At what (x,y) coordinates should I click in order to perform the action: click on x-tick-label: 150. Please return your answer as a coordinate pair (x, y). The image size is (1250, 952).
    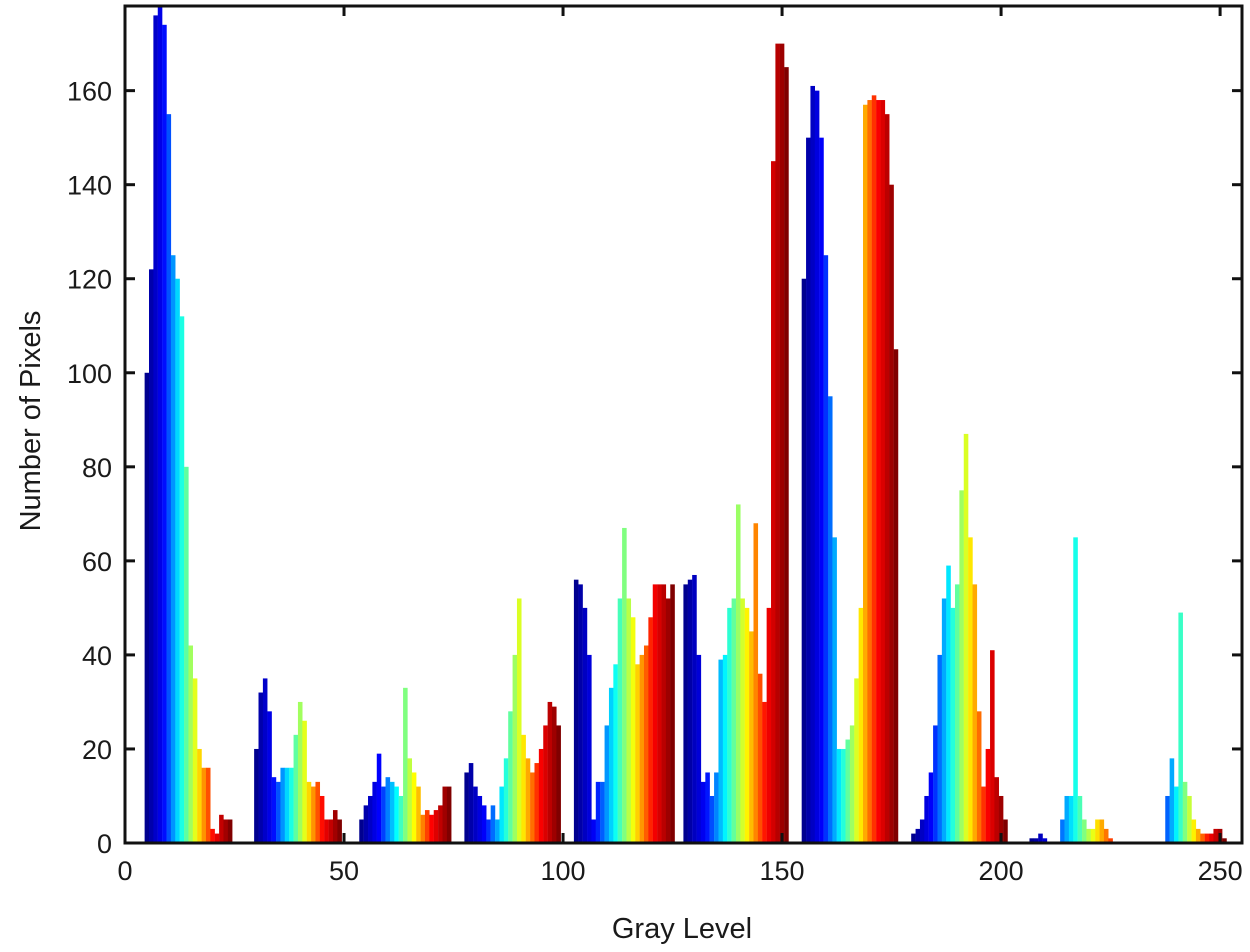
    Looking at the image, I should click on (782, 871).